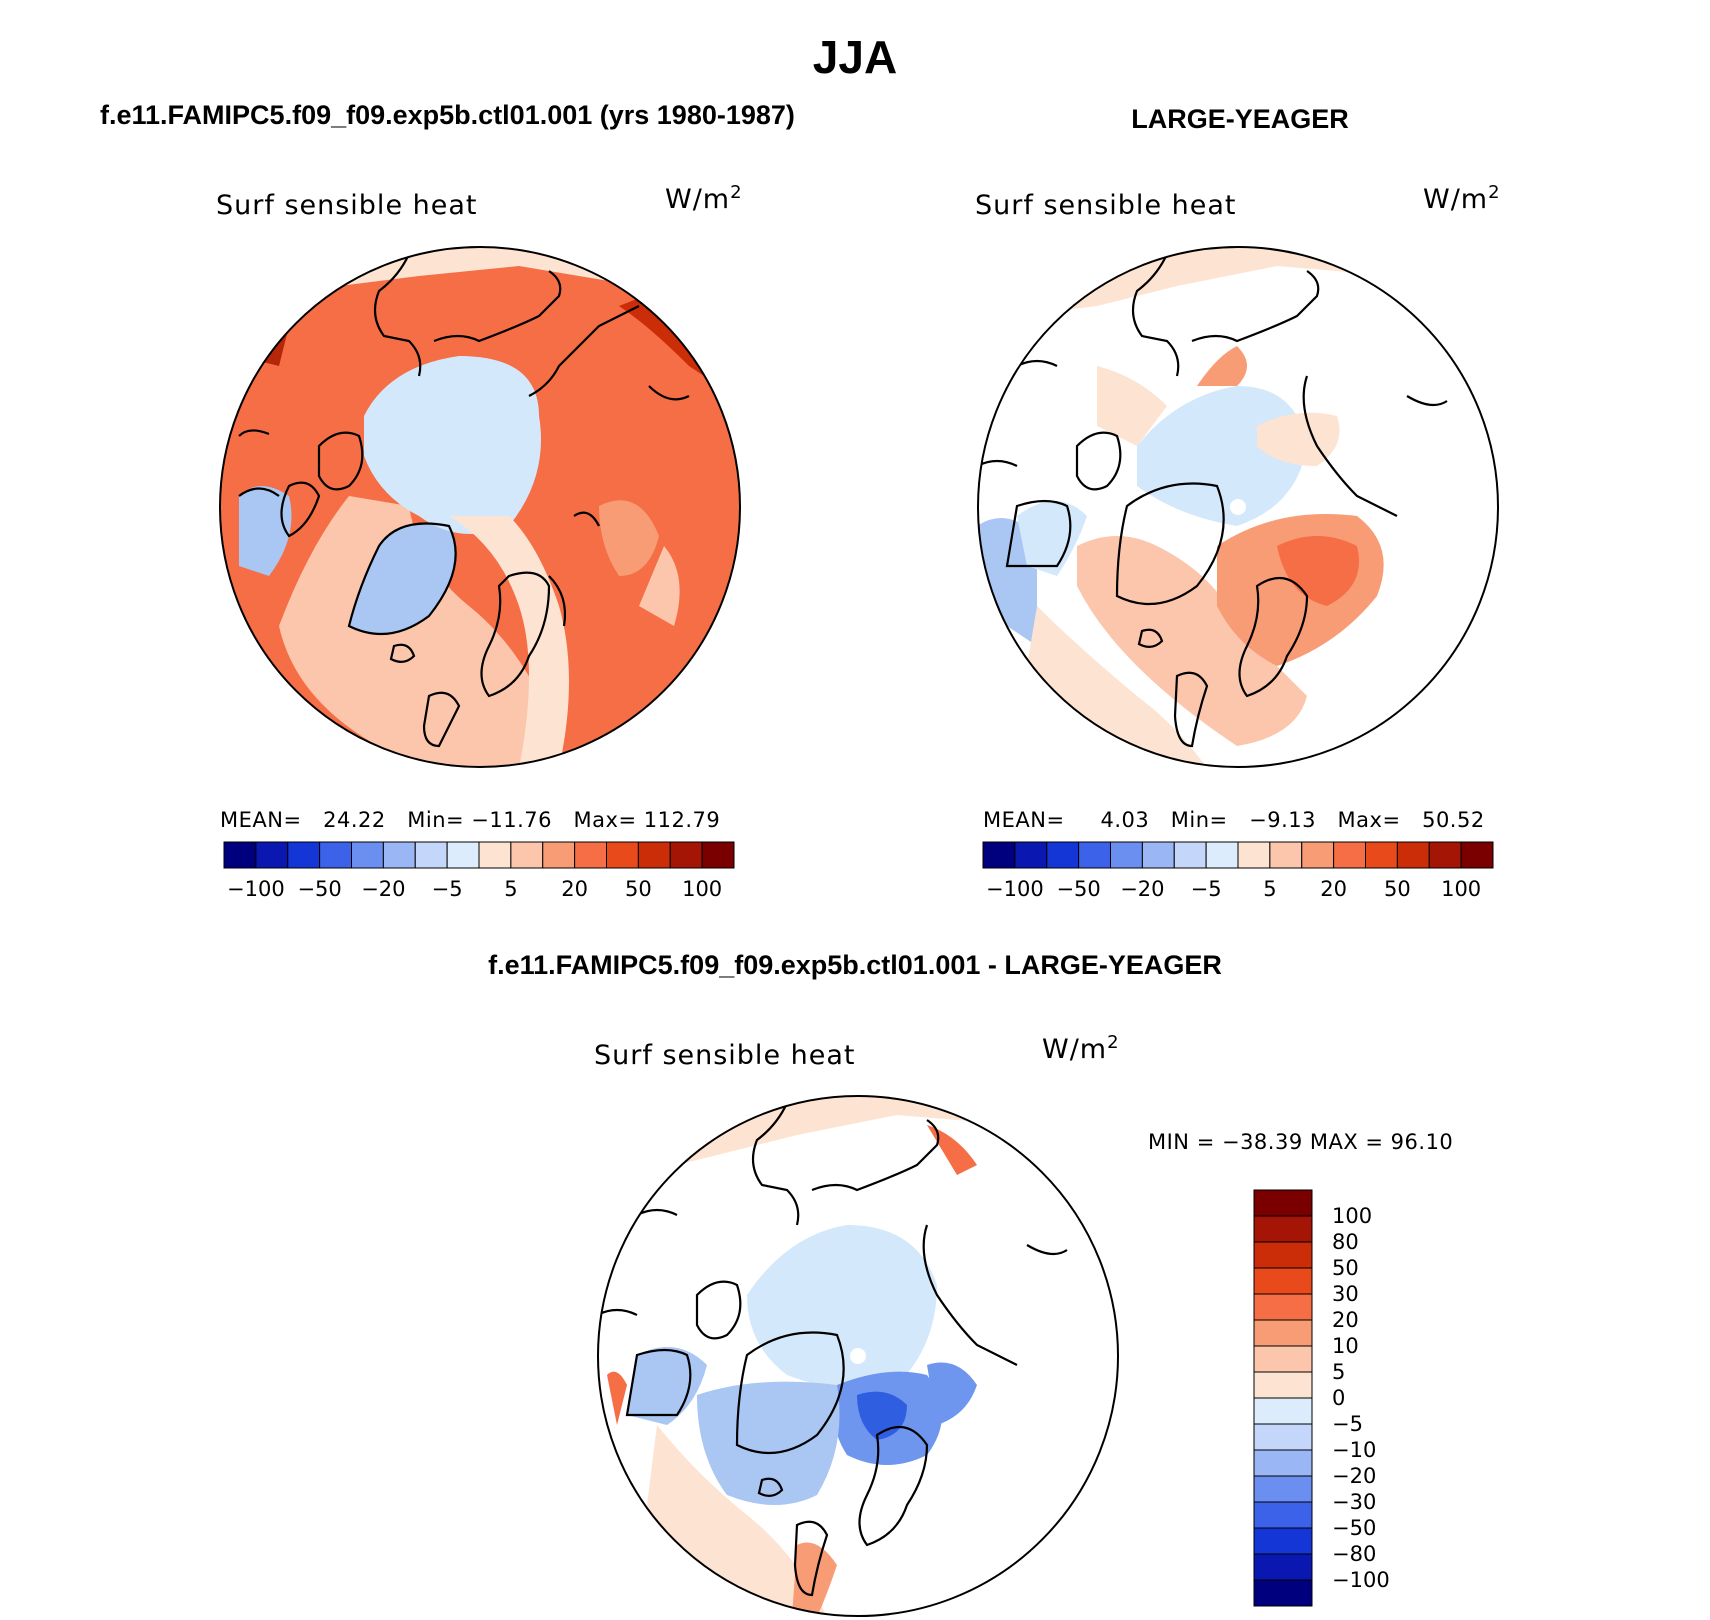  What do you see at coordinates (347, 205) in the screenshot?
I see `panel-left-variable: Surf sensible heat` at bounding box center [347, 205].